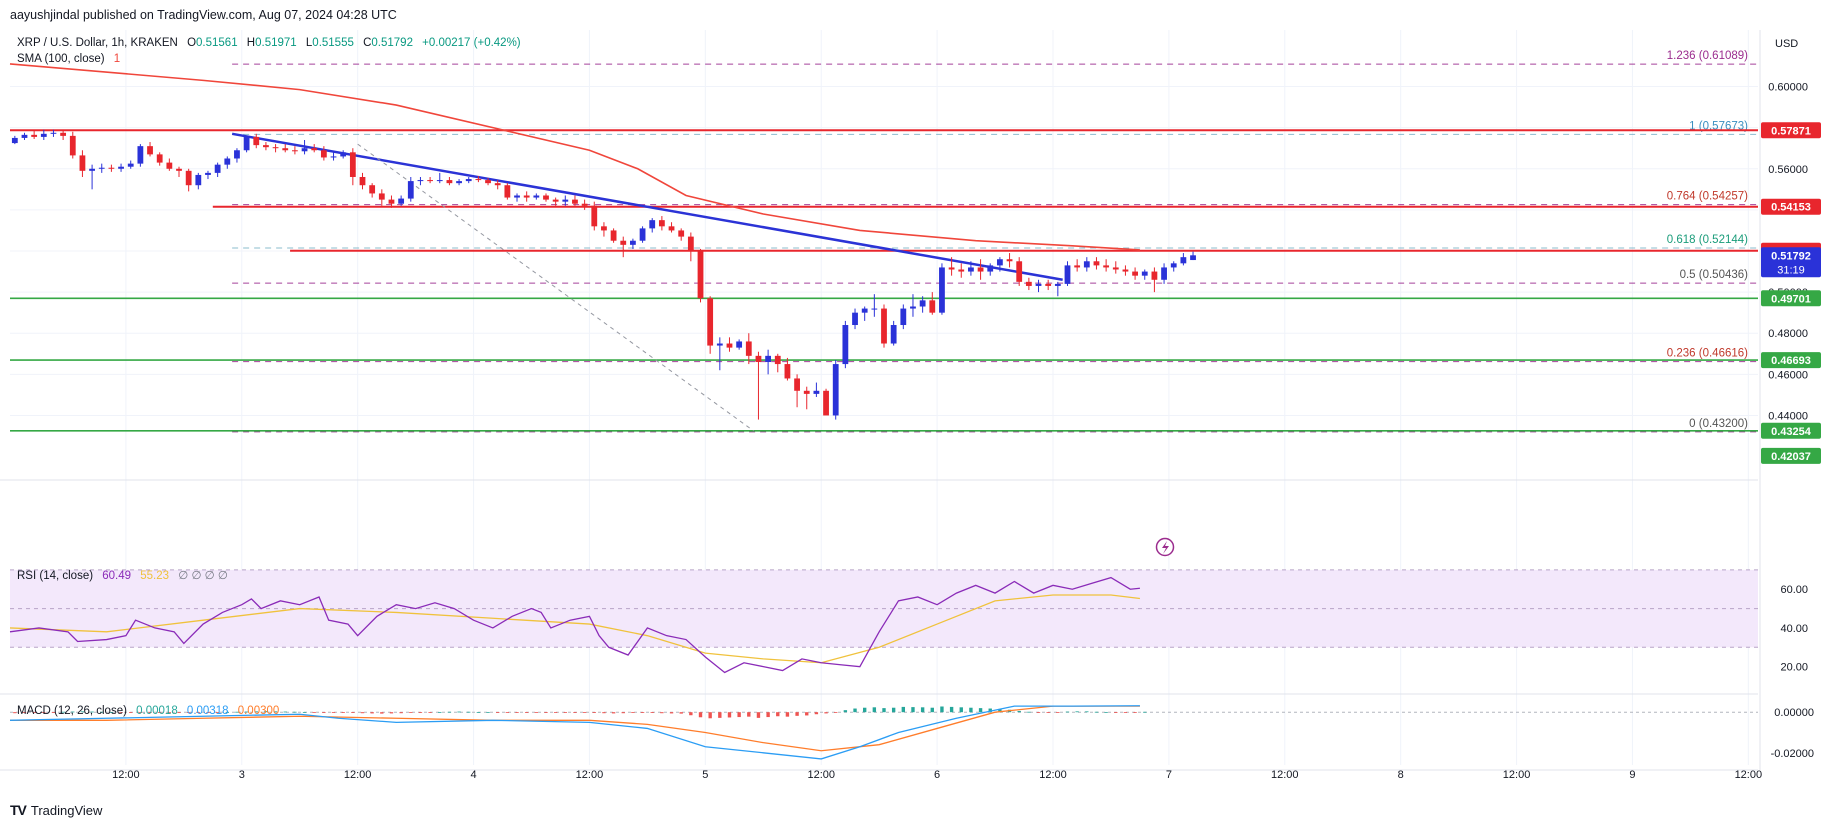  I want to click on current-price-bg, so click(1791, 262).